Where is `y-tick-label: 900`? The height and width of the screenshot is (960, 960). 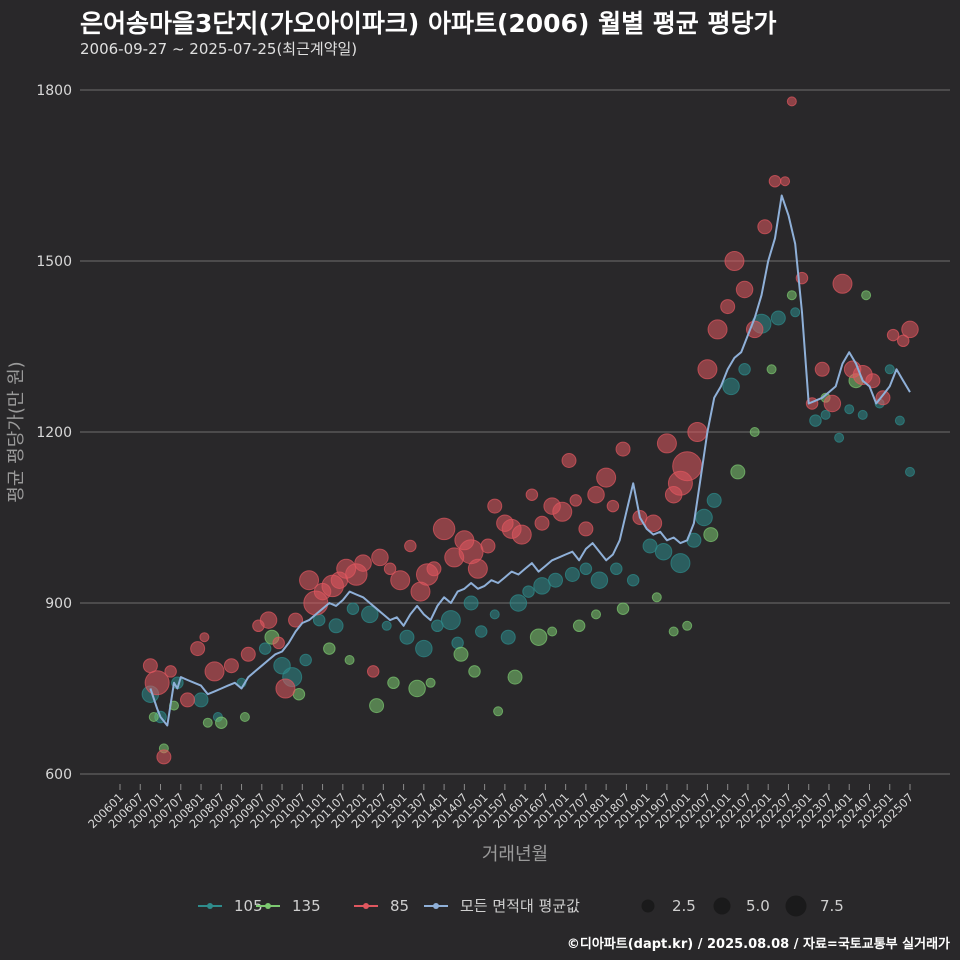
y-tick-label: 900 is located at coordinates (58, 604).